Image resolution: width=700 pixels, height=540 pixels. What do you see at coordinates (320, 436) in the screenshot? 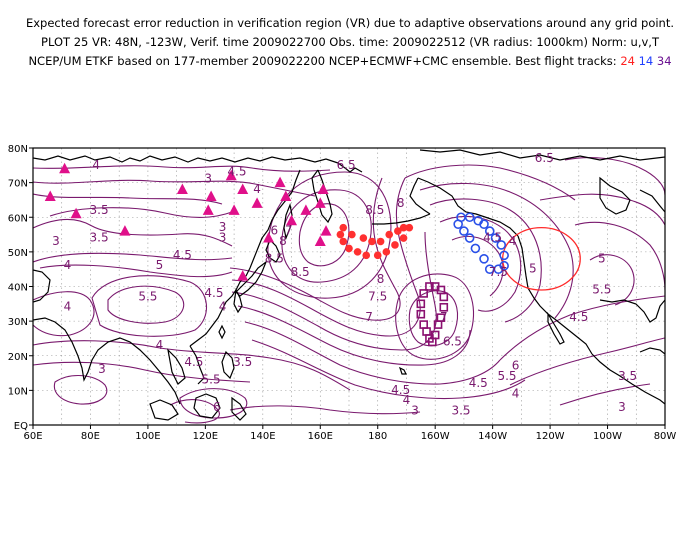
I see `lon-tick-label: 160E` at bounding box center [320, 436].